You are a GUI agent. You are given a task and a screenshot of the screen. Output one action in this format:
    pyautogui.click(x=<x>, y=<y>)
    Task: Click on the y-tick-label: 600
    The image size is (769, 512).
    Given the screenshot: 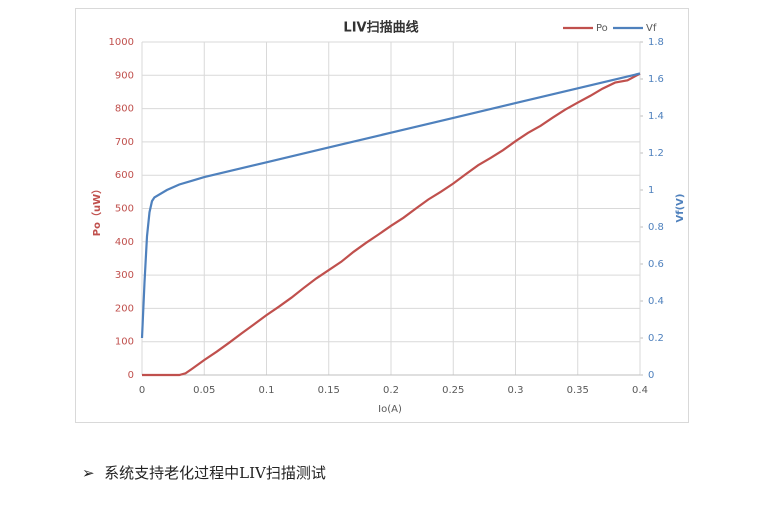 What is the action you would take?
    pyautogui.click(x=124, y=175)
    